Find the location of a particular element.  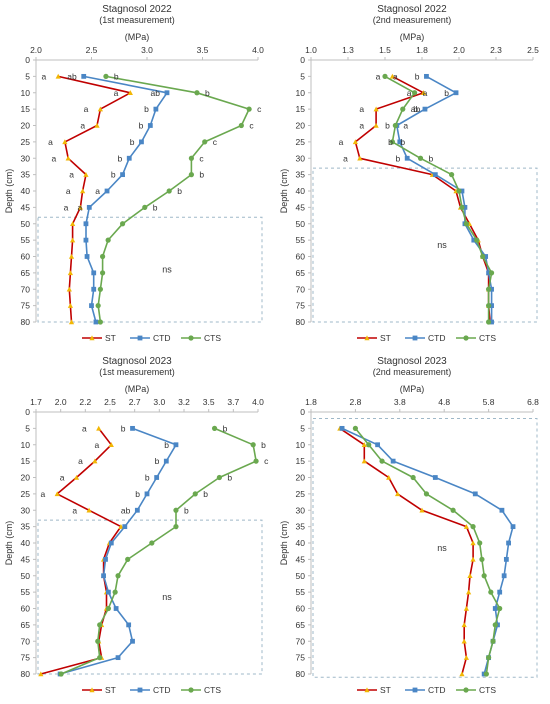

chart-subtitle: (2nd measurement) is located at coordinates (412, 372).